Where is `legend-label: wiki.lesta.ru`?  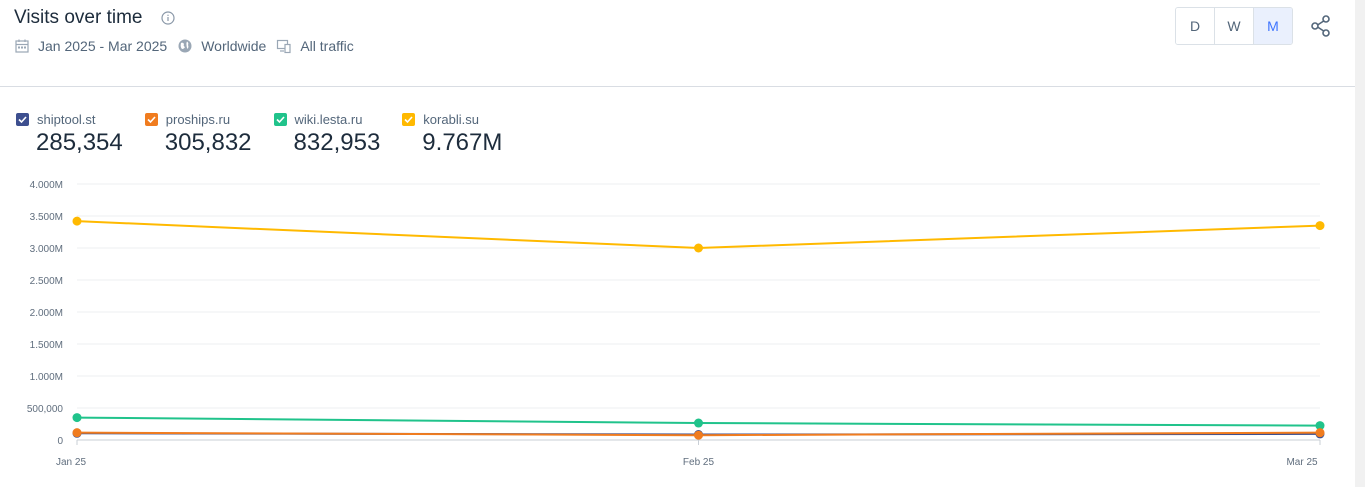
legend-label: wiki.lesta.ru is located at coordinates (328, 119).